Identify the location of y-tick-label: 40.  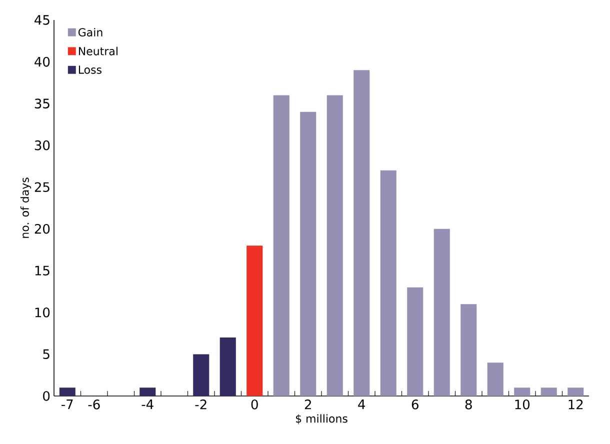
(42, 61).